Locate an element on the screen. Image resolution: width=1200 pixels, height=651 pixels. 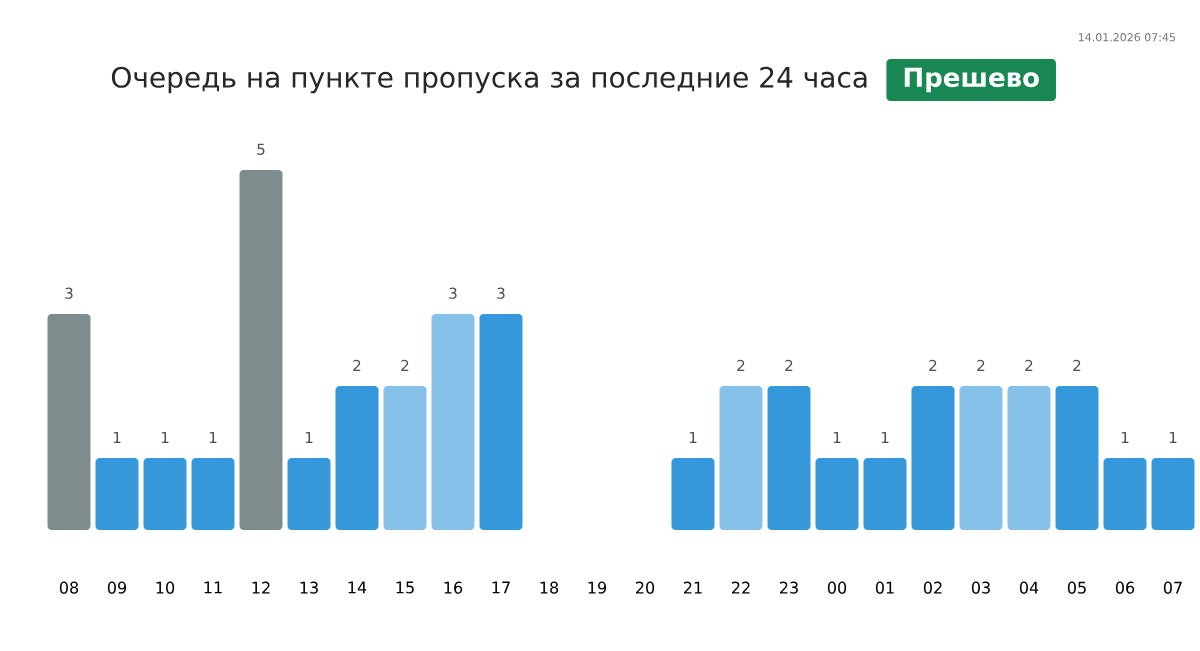
chart-title: Очередь на пункте пропуска за последние 24 часа is located at coordinates (489, 80).